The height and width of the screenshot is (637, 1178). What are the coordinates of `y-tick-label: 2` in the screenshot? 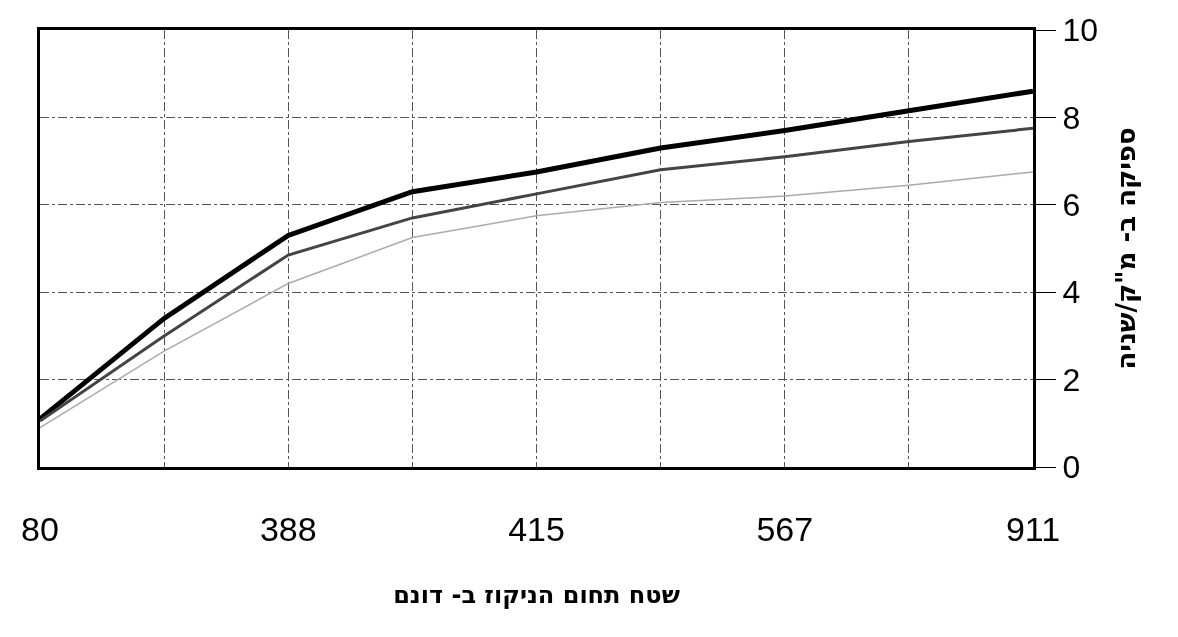 It's located at (1071, 379).